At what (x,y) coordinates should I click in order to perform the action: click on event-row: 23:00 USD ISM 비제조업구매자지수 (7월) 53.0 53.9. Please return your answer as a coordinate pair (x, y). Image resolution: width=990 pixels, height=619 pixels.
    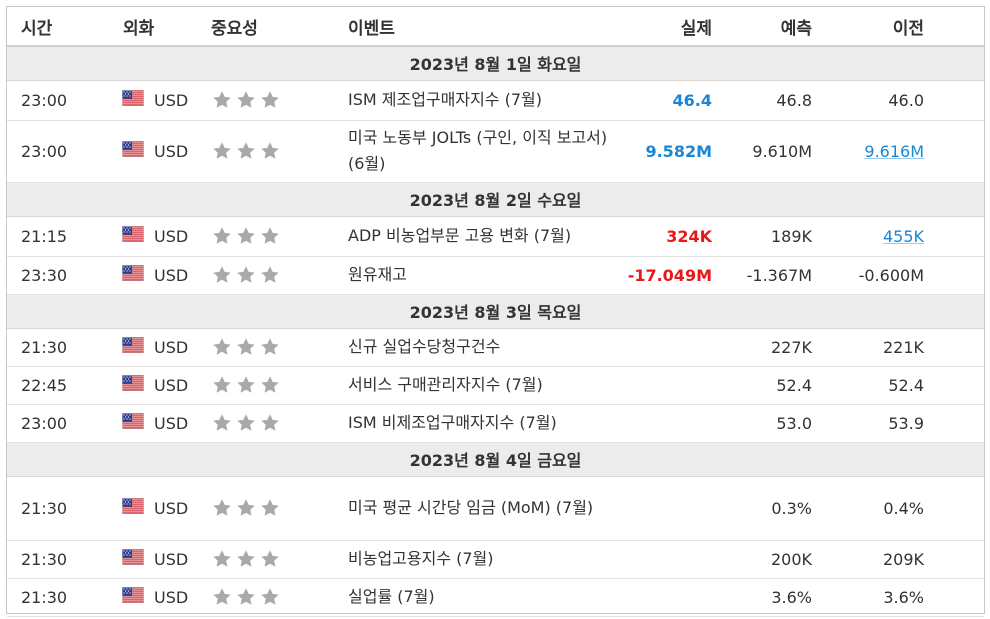
    Looking at the image, I should click on (495, 423).